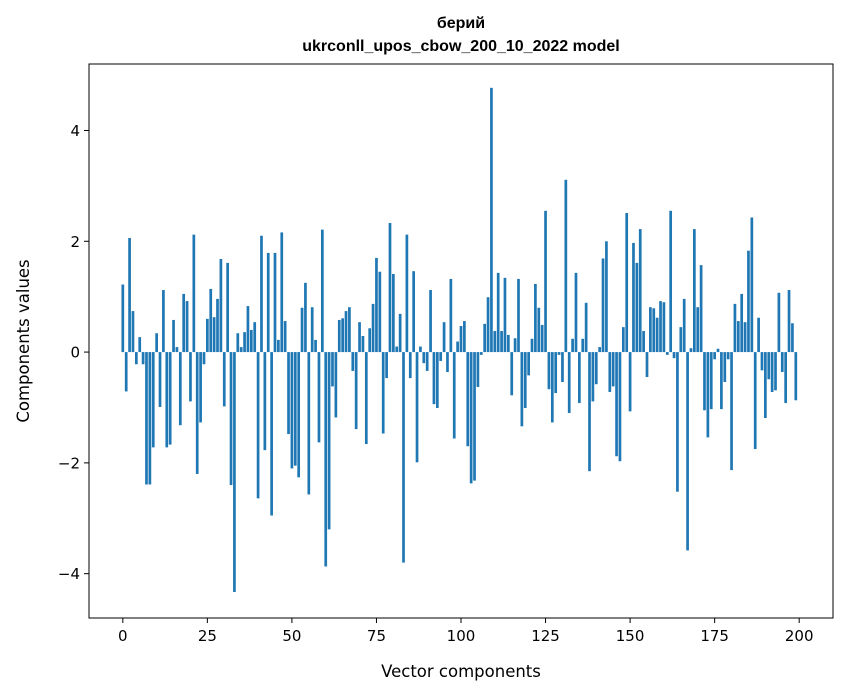  What do you see at coordinates (630, 636) in the screenshot?
I see `x-tick-label: 150` at bounding box center [630, 636].